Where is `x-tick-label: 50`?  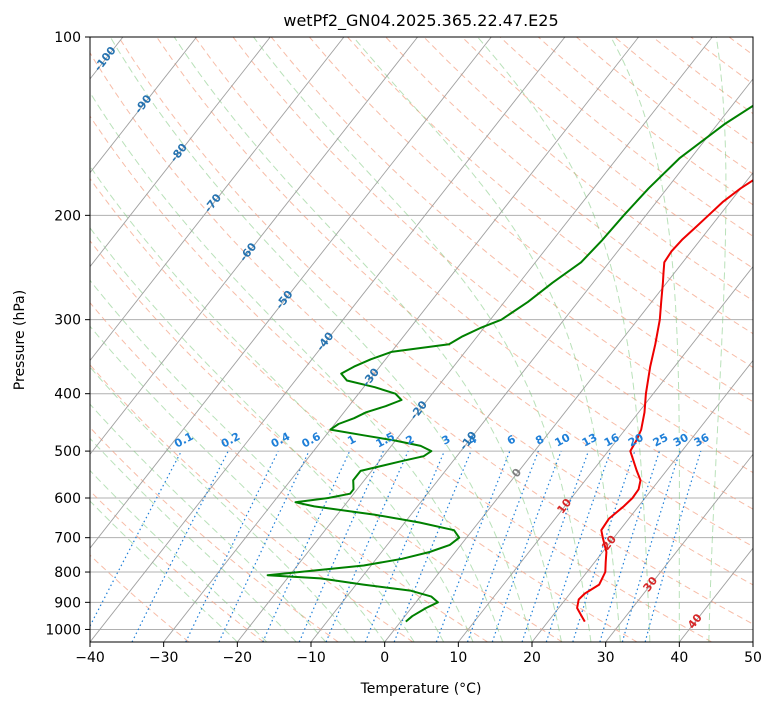
x-tick-label: 50 is located at coordinates (753, 658).